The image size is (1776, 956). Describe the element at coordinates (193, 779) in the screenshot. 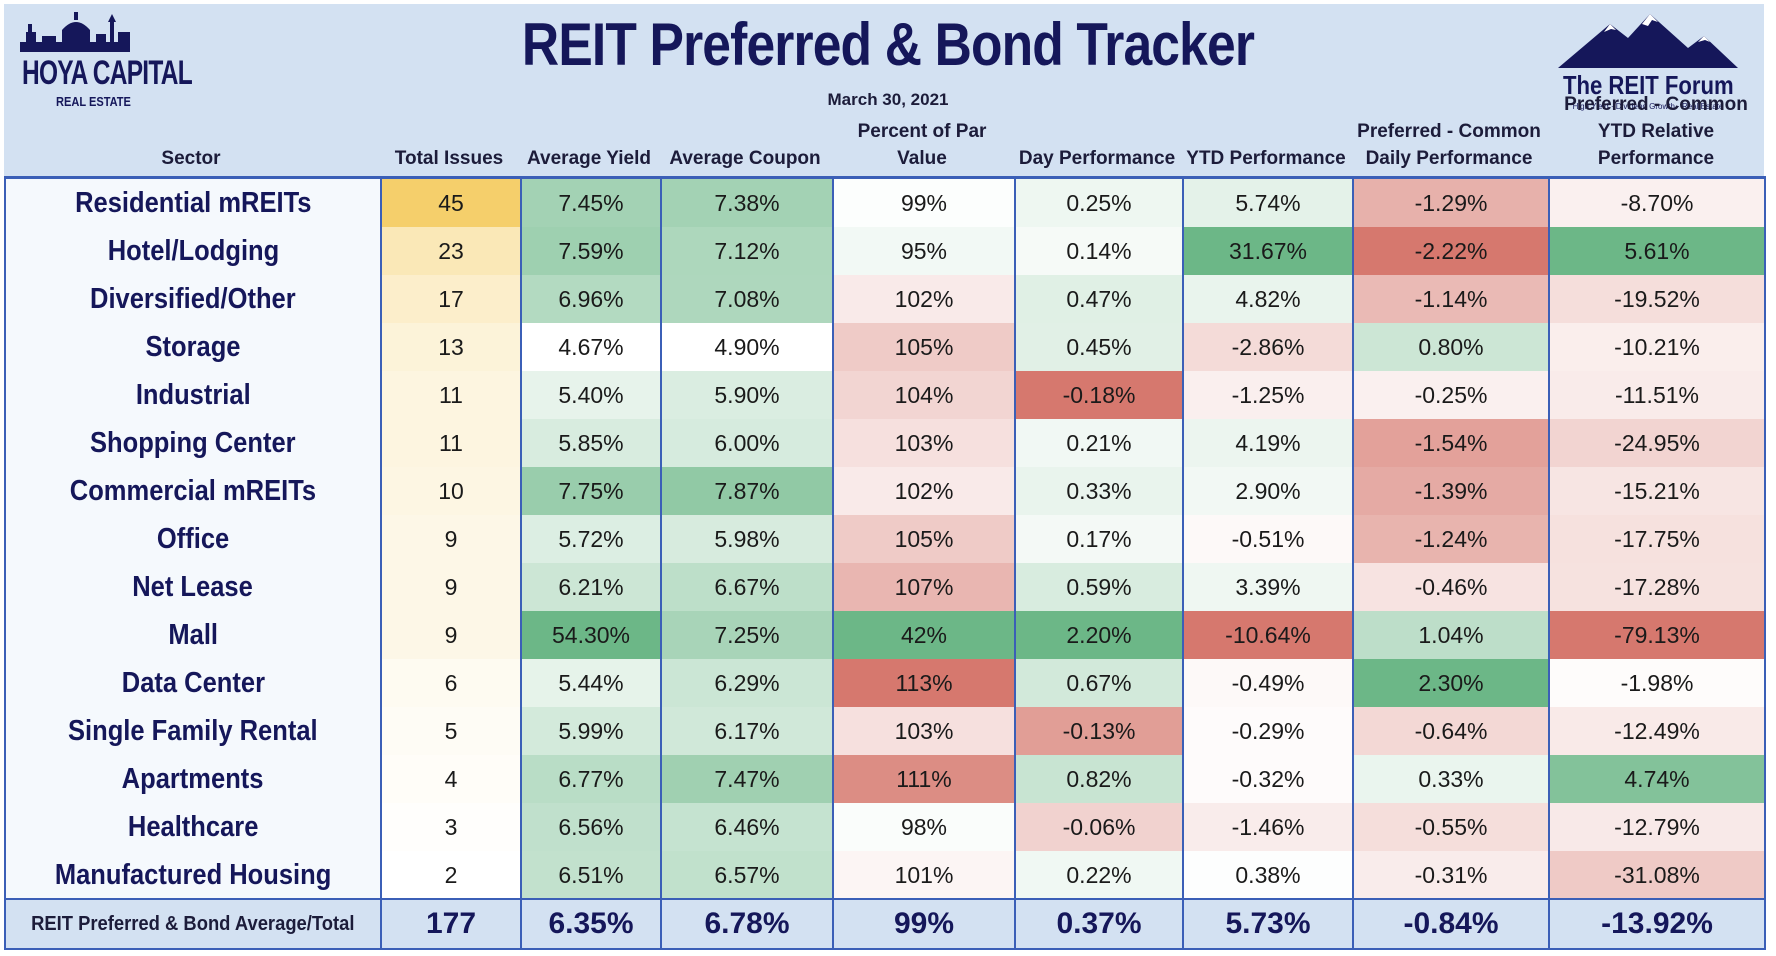

I see `sector-name-cell: Apartments` at that location.